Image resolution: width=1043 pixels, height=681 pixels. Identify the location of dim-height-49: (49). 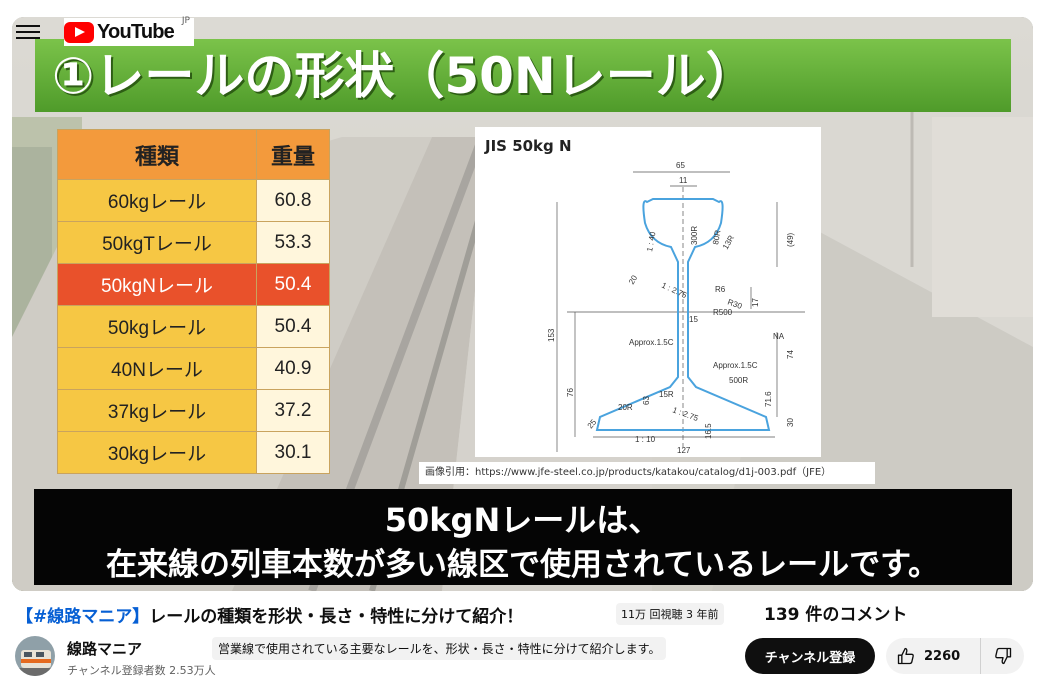
(790, 239).